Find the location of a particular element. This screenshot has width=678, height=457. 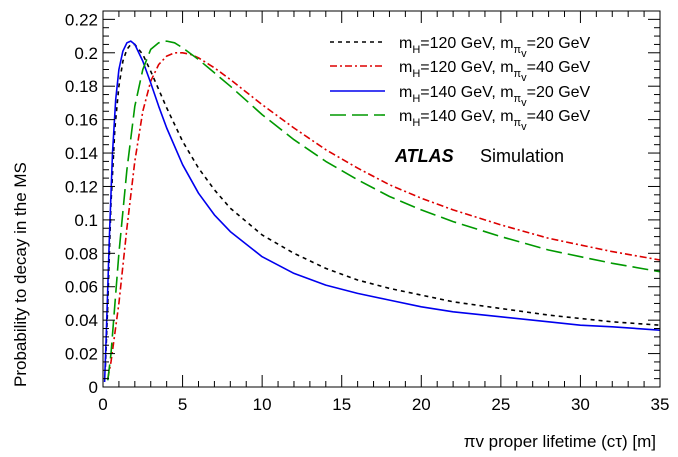

x-axis-title: πv proper lifetime (cτ) [m] is located at coordinates (560, 441).